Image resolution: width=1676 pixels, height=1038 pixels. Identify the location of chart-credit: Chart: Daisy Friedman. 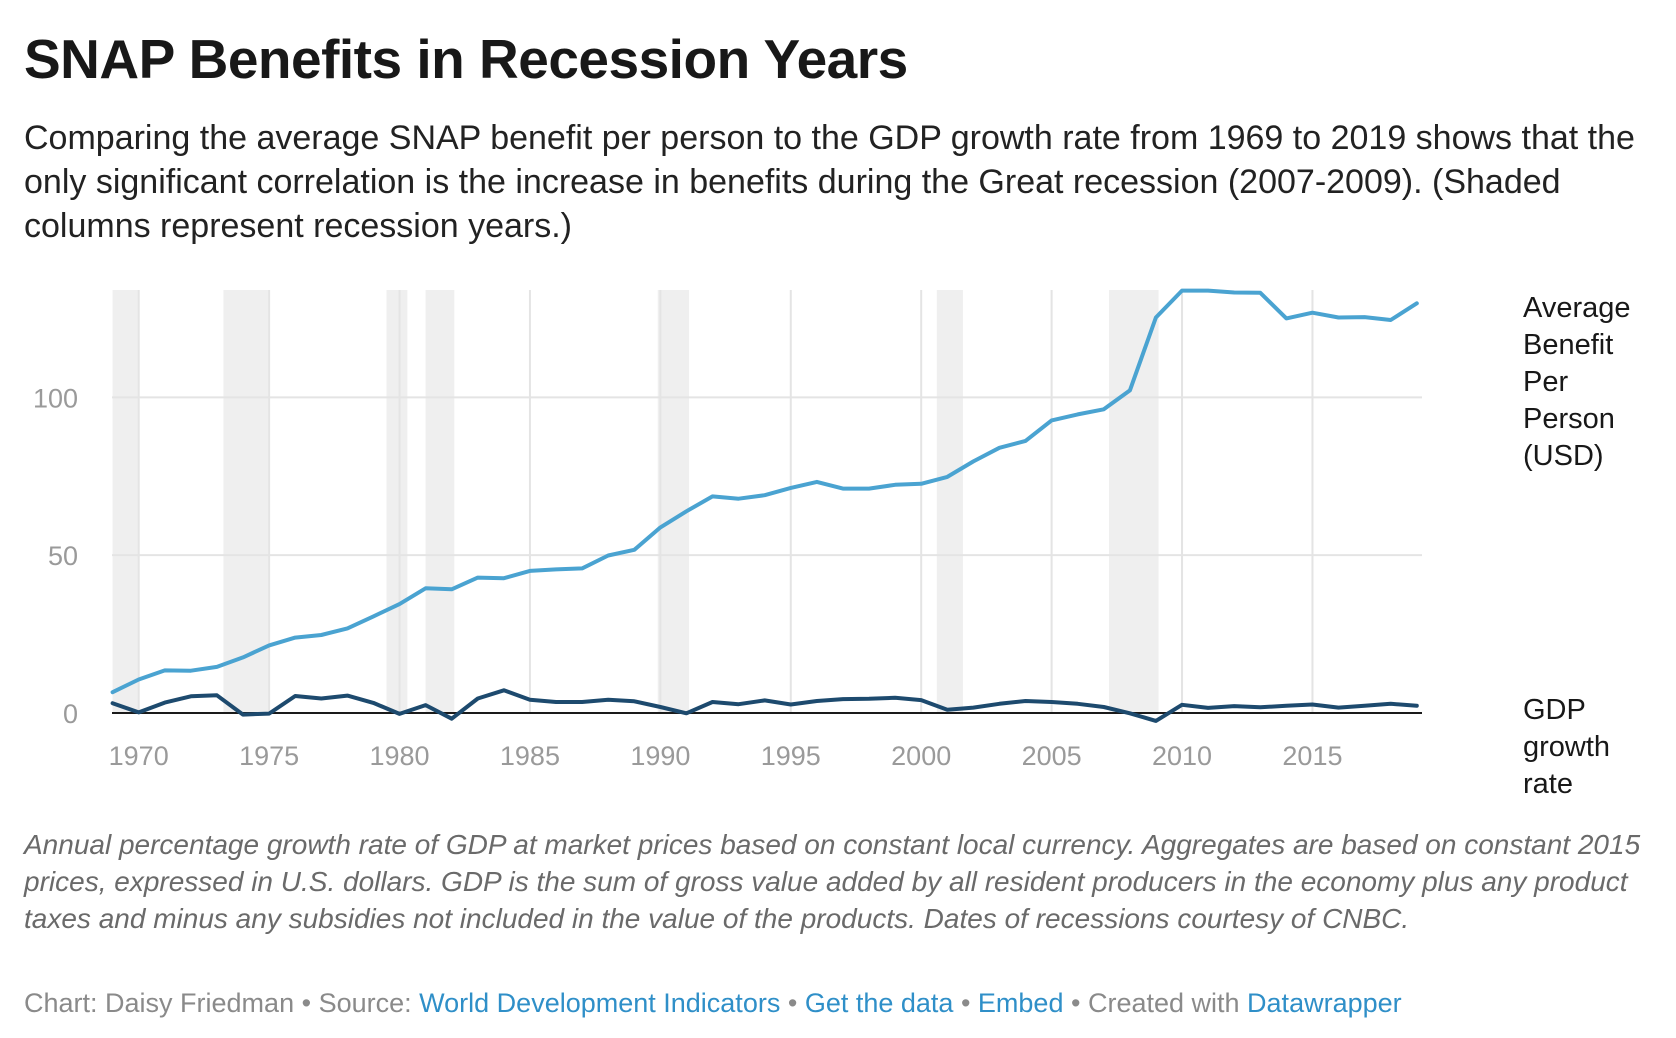
(159, 1003).